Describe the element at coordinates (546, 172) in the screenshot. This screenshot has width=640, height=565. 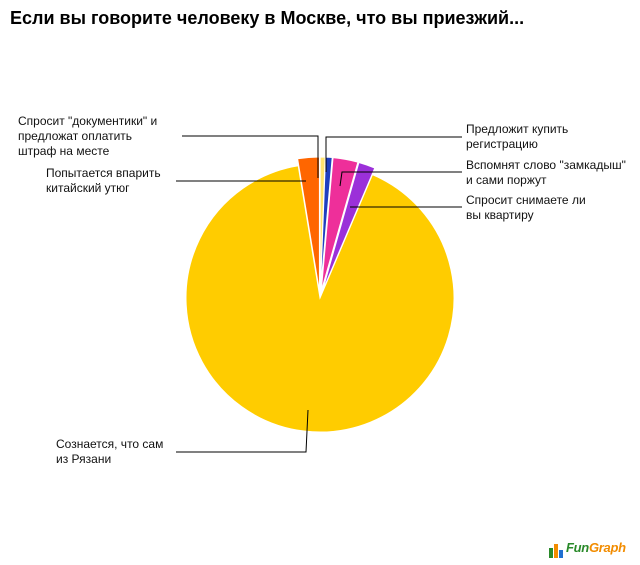
I see `label-zamkadysh: Вспомнят слово "замкадыш" и сами поржут` at that location.